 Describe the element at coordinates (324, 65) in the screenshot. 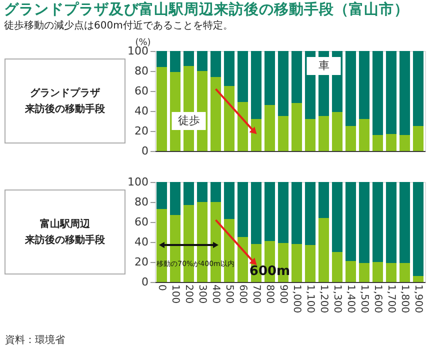

I see `series-label: 車` at that location.